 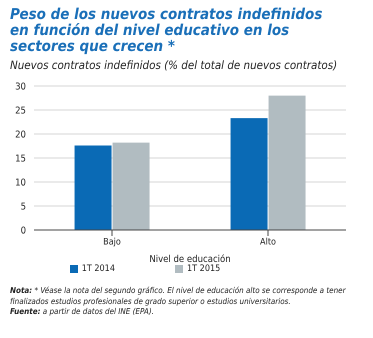 I want to click on chart-title: Peso de los nuevos contratos indefinidos en función del nivel educativo en los sectores que crecen *, so click(x=167, y=30).